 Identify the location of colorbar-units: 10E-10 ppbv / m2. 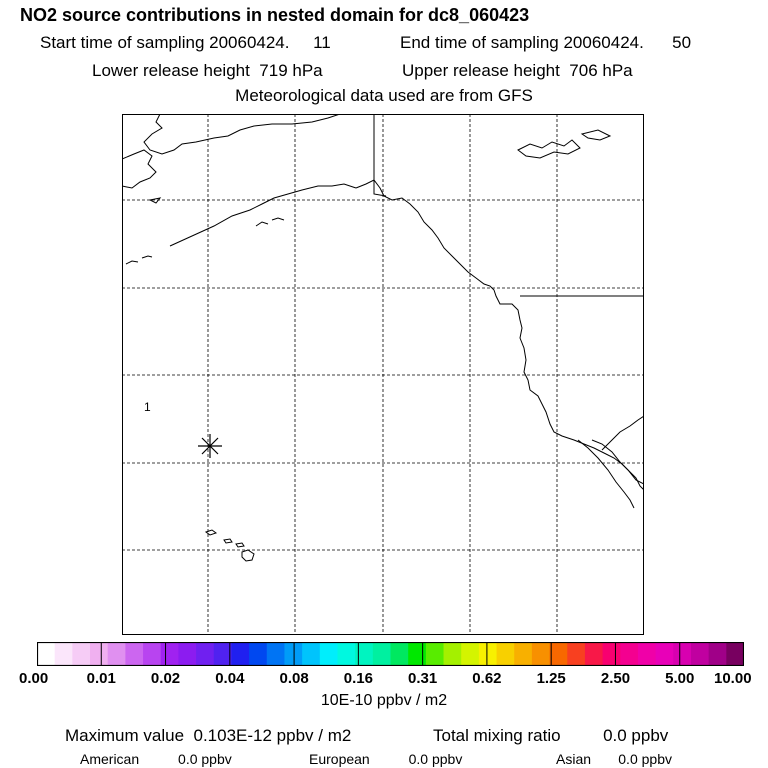
(384, 700).